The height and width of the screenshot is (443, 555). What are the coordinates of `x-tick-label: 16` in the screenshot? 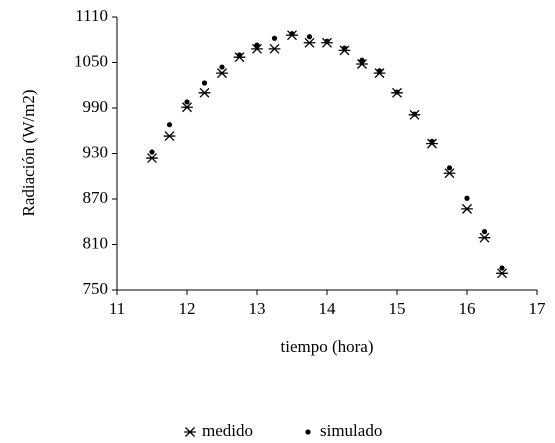 It's located at (467, 308).